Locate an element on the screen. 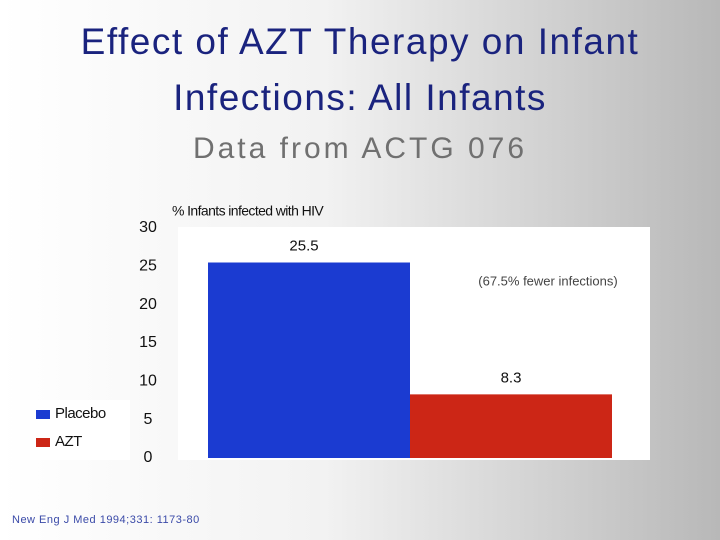 This screenshot has width=720, height=540. value-label: 25.5 is located at coordinates (303, 245).